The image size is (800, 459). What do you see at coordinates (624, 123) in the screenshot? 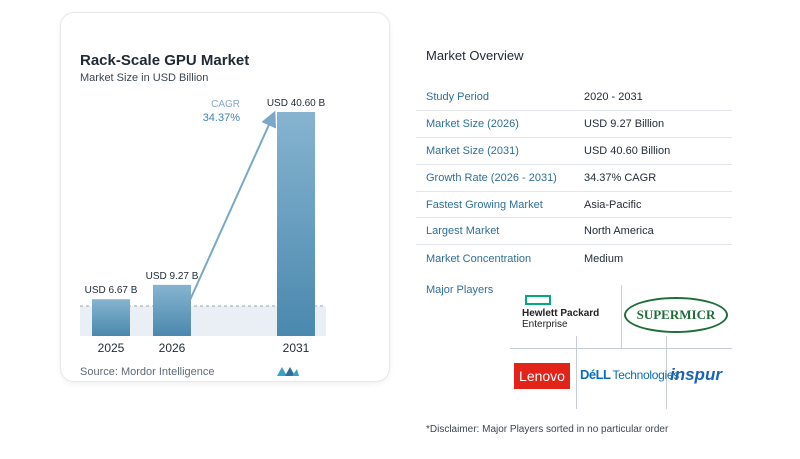
I see `row-value: USD 9.27 Billion` at bounding box center [624, 123].